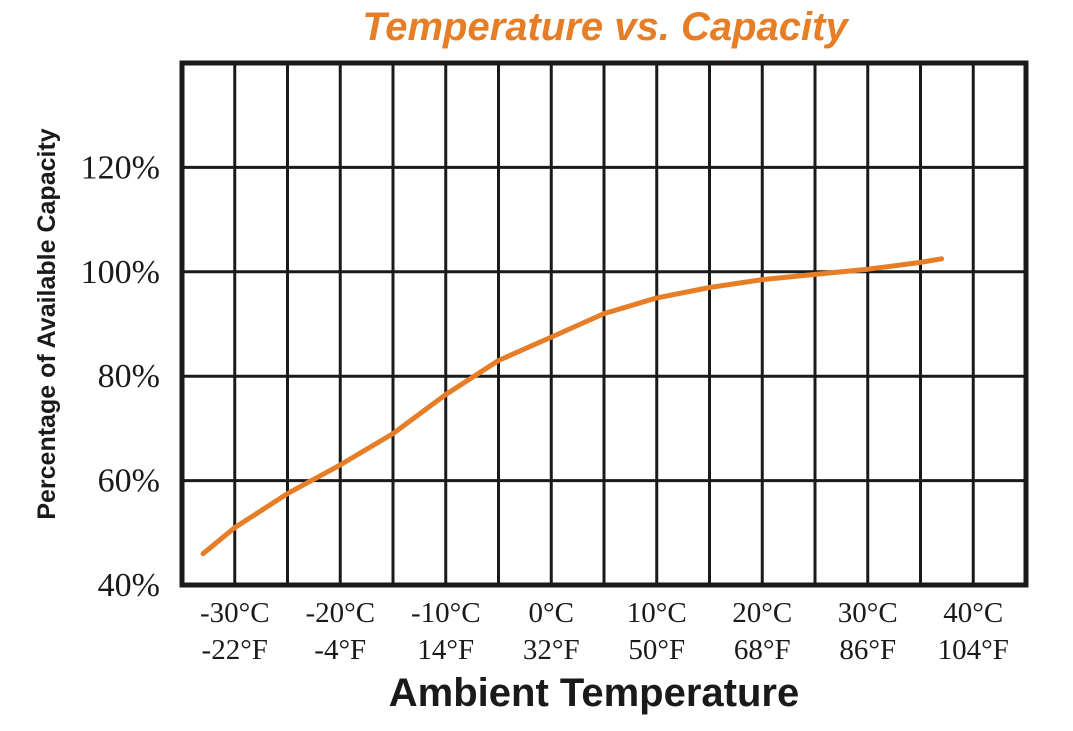 The height and width of the screenshot is (731, 1073). I want to click on x-tick-label-celsius: 40°C, so click(973, 613).